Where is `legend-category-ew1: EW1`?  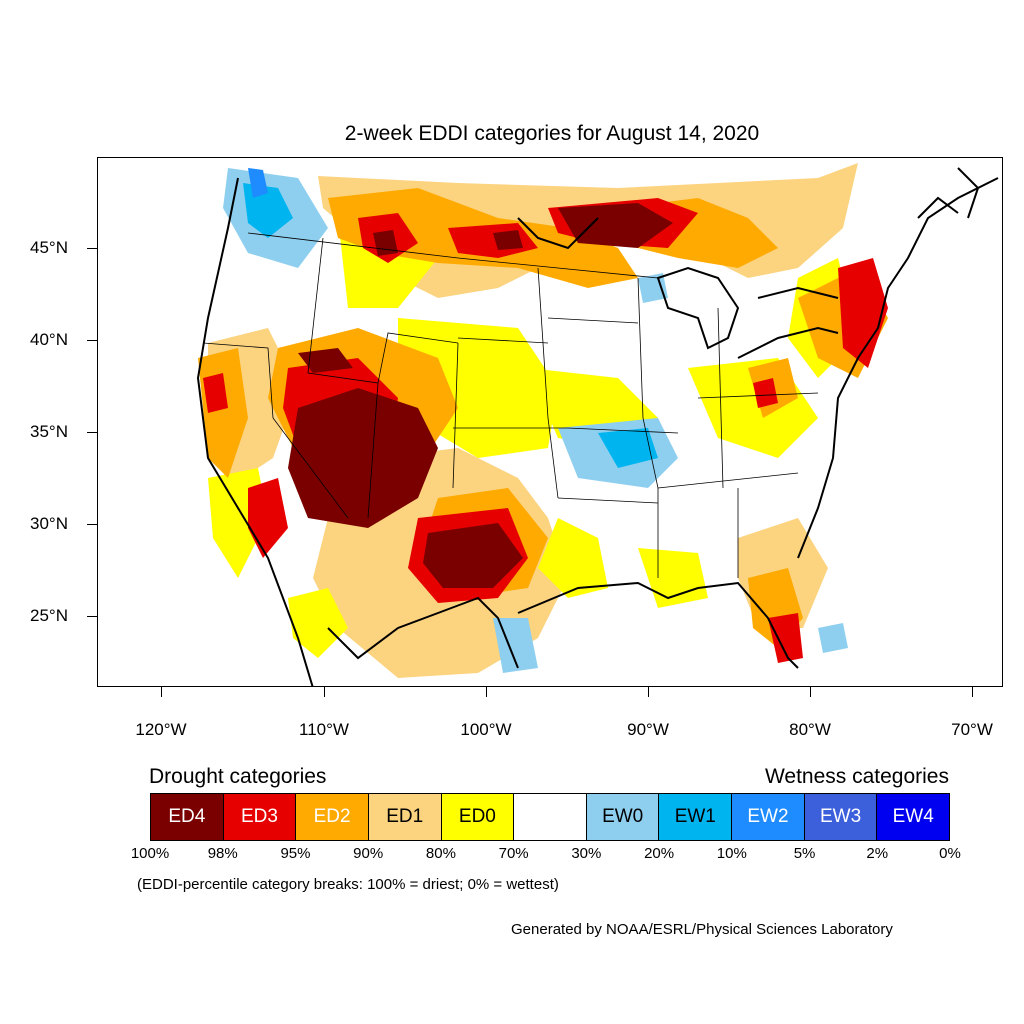
legend-category-ew1: EW1 is located at coordinates (695, 817).